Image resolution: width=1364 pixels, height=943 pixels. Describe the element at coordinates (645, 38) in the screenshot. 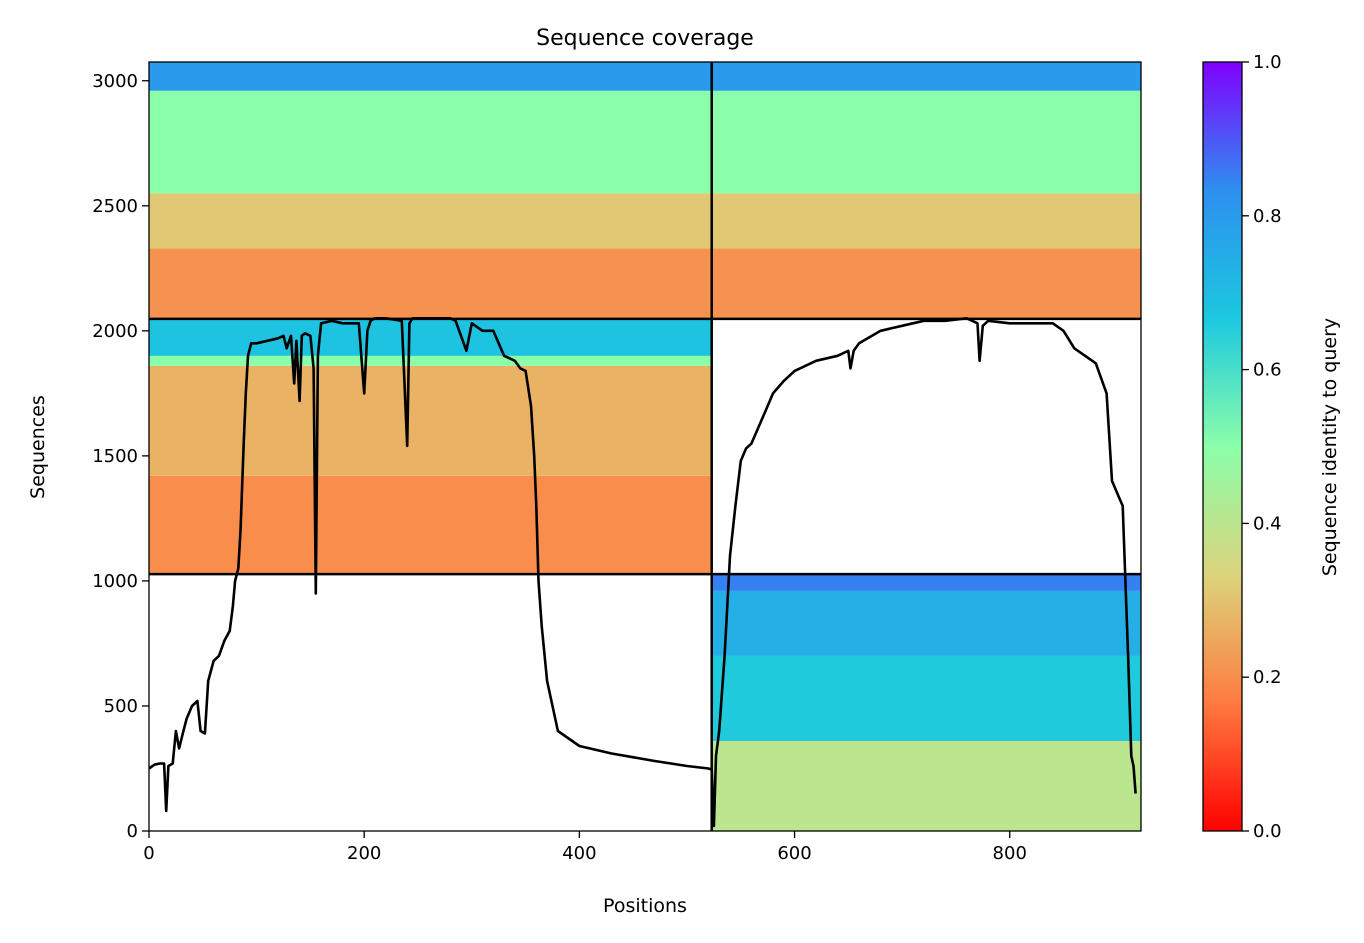

I see `chart-title: Sequence coverage` at that location.